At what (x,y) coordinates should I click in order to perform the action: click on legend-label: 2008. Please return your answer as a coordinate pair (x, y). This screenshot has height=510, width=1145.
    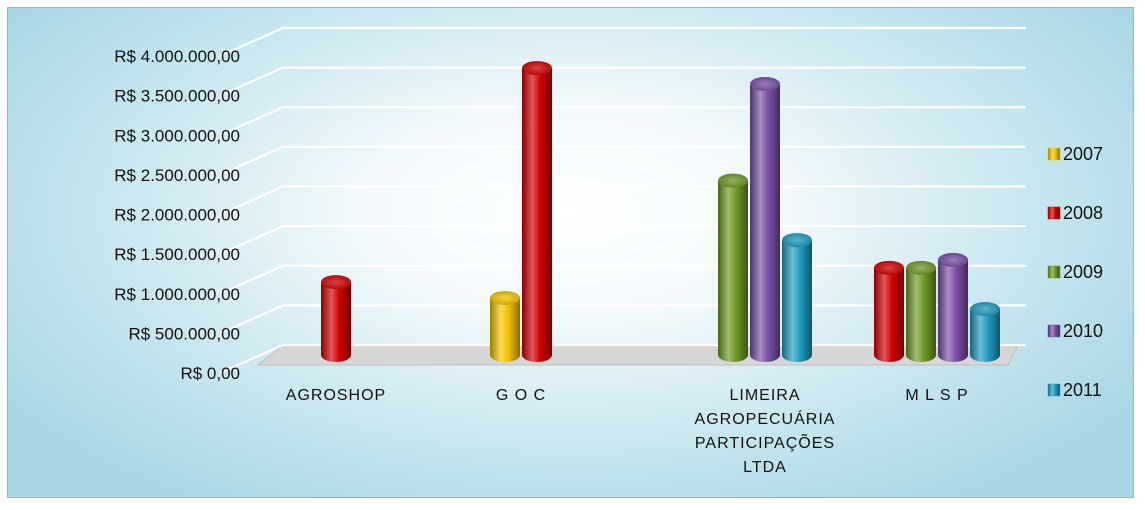
    Looking at the image, I should click on (1083, 213).